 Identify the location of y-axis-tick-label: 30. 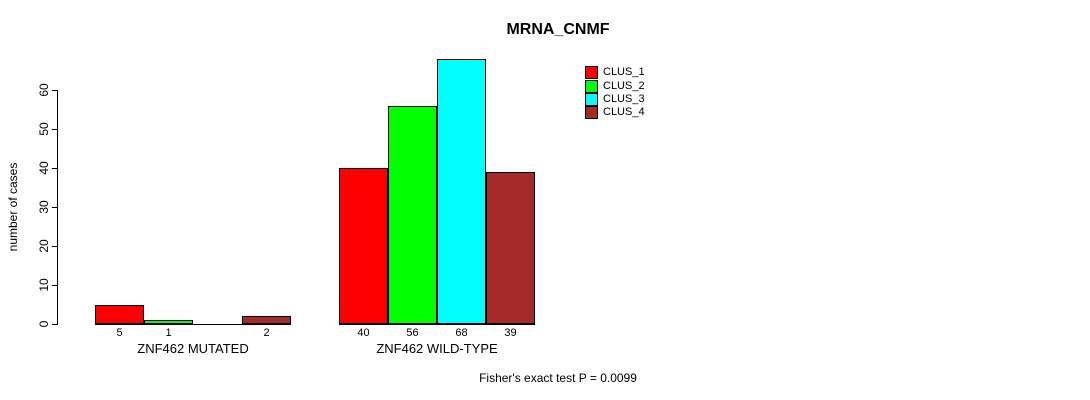
(44, 207).